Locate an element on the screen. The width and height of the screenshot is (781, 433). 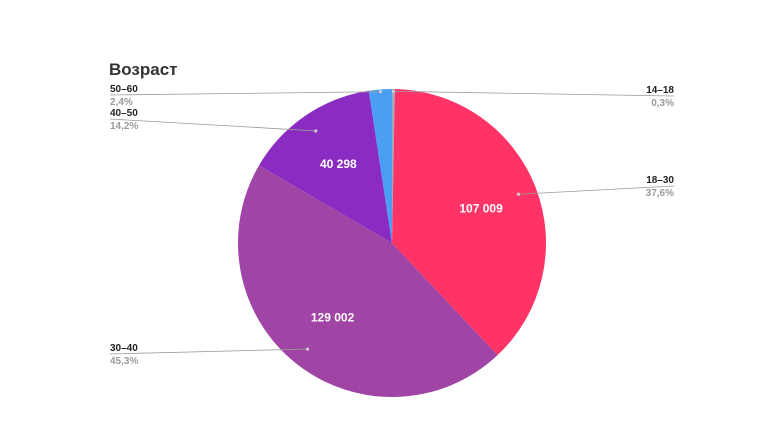
slice-category-label: 14–18 is located at coordinates (660, 90).